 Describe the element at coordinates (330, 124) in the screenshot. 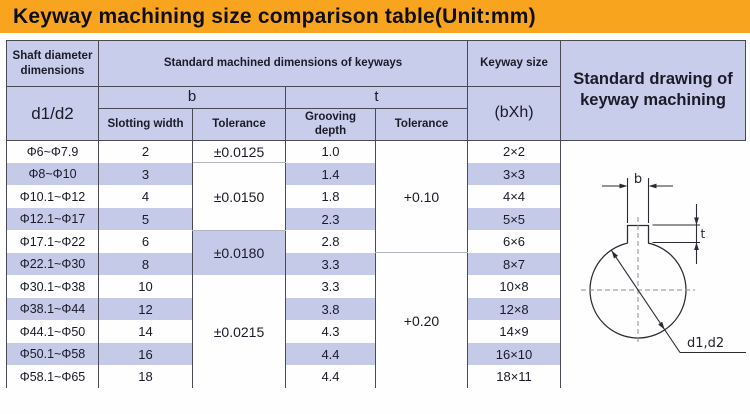

I see `header-grooving-depth: Grooving depth` at that location.